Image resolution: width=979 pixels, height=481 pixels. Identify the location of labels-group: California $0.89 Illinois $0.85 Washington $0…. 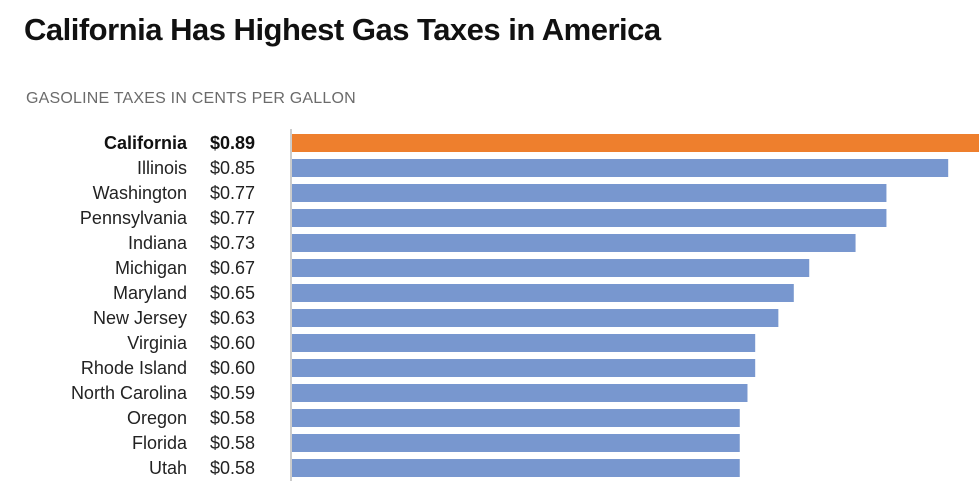
(163, 305).